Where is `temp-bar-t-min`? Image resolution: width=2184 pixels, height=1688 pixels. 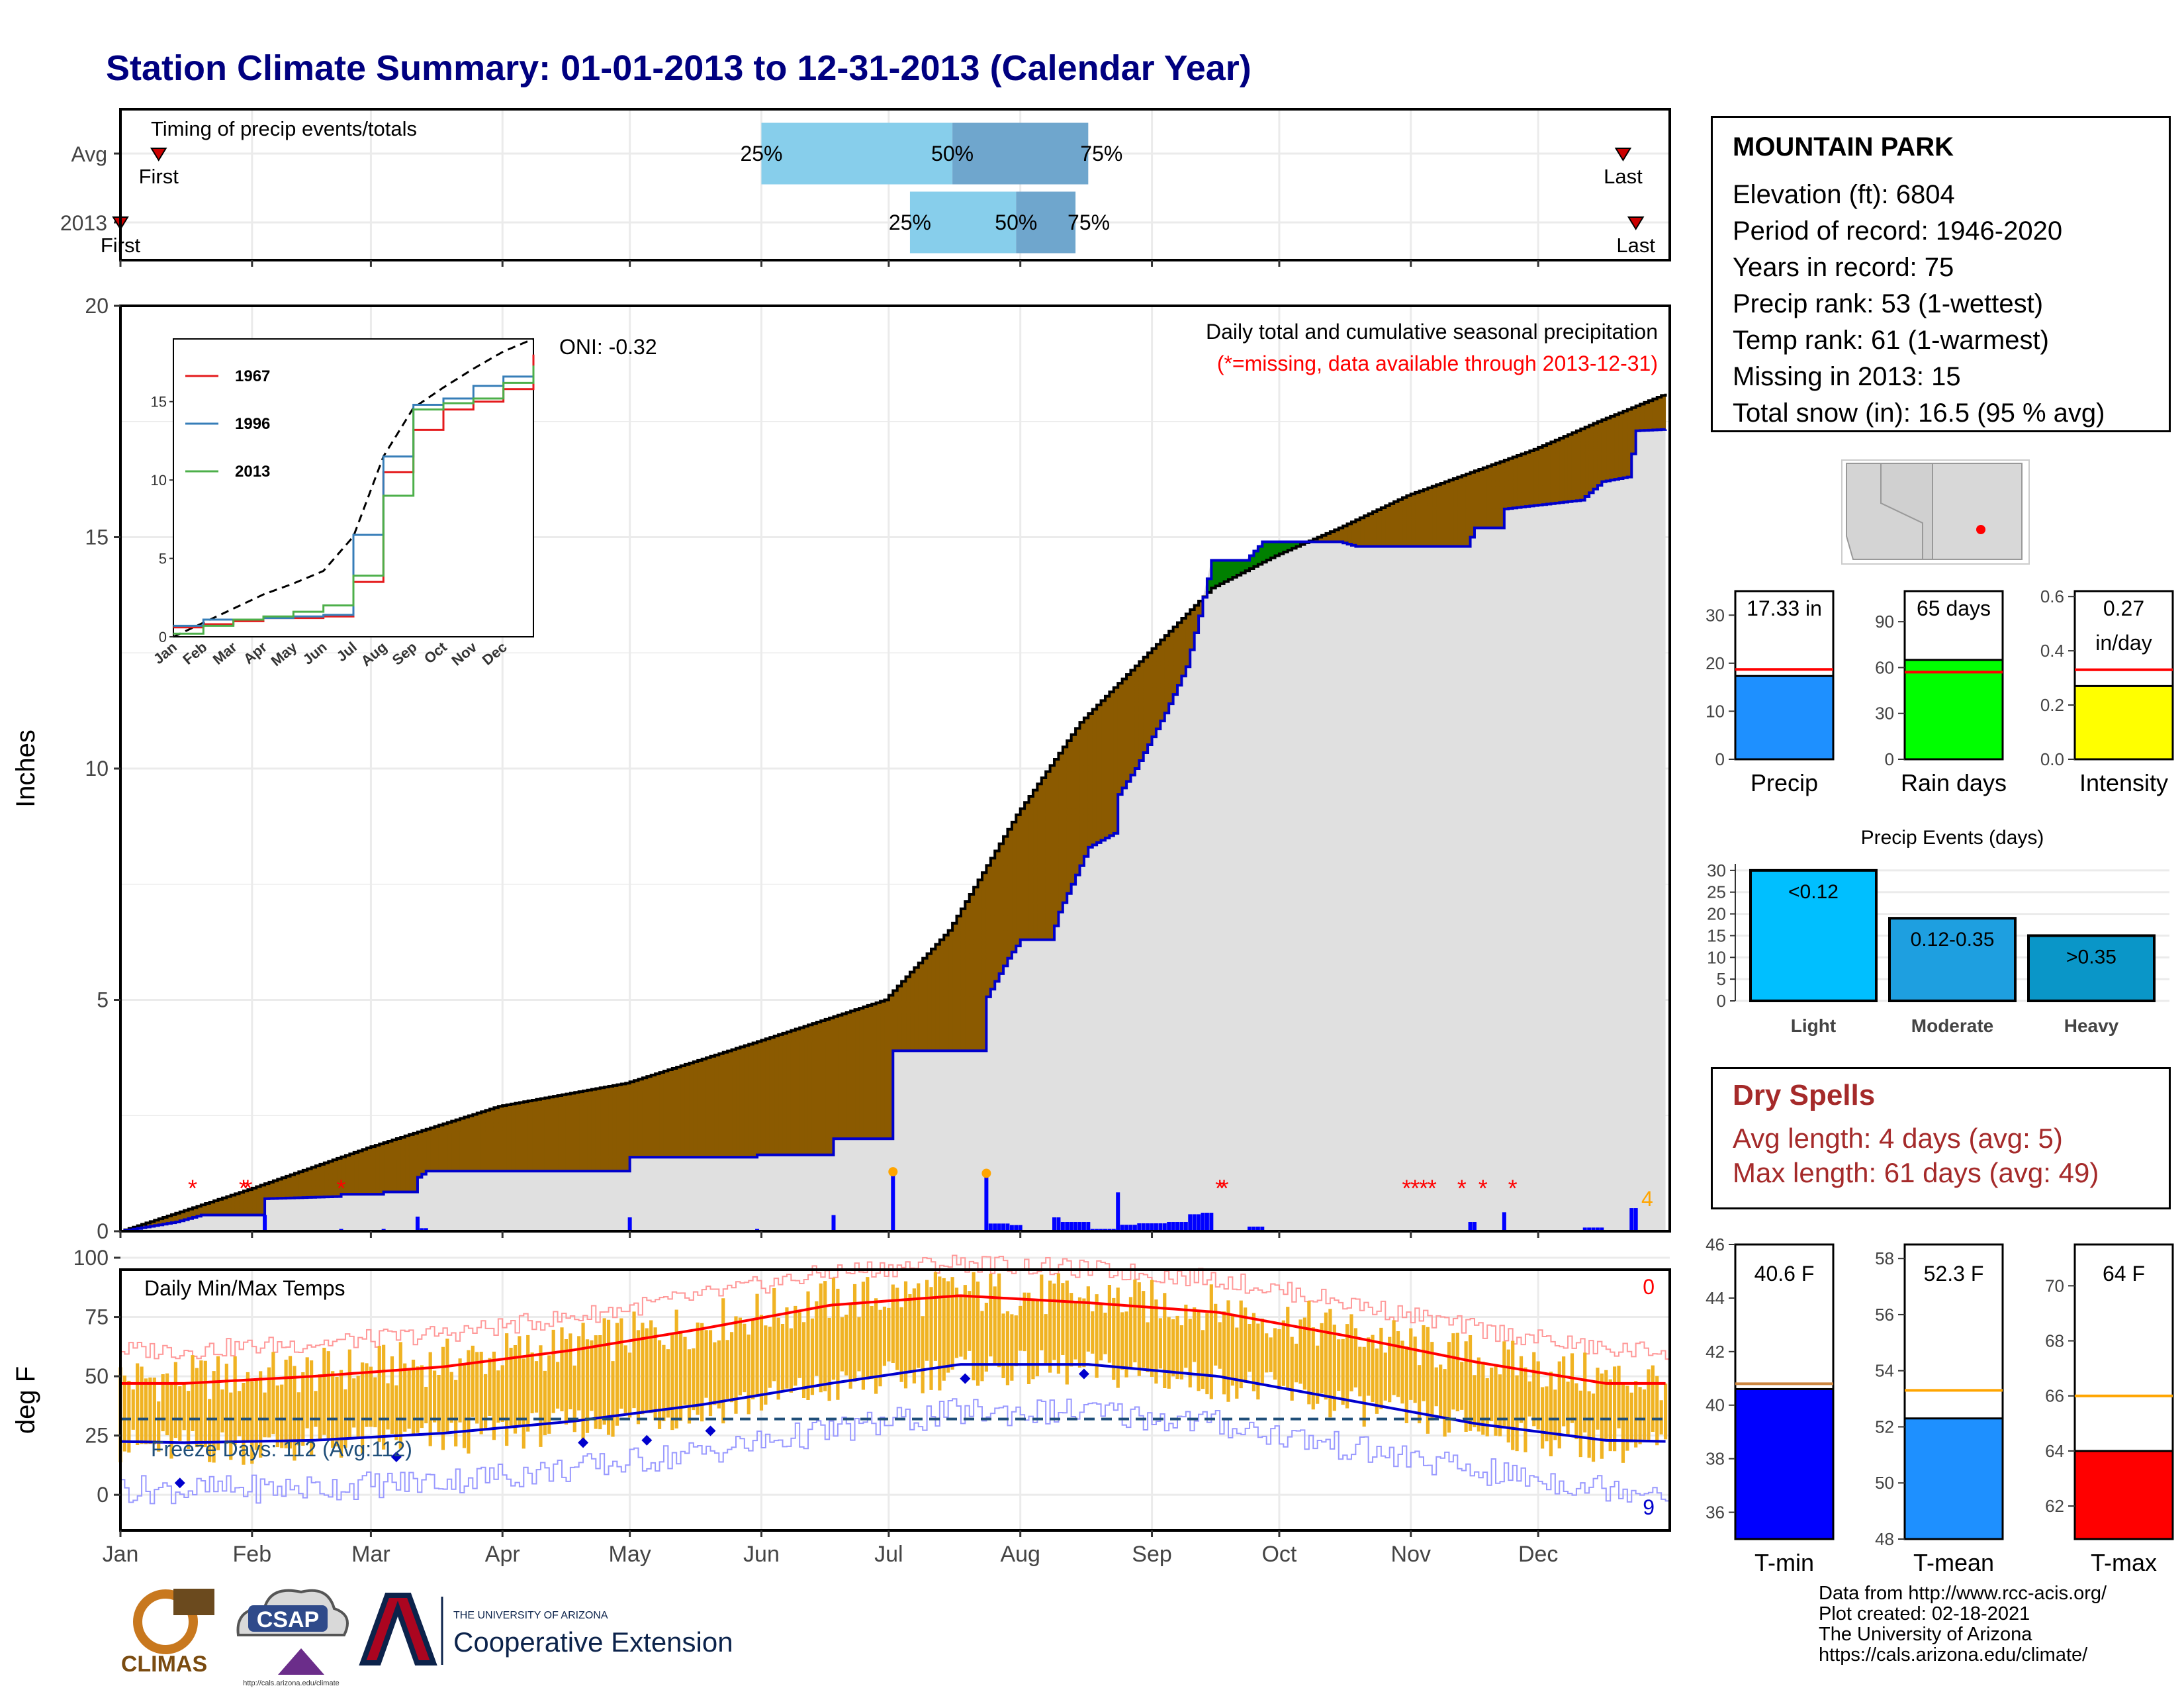 temp-bar-t-min is located at coordinates (1784, 1463).